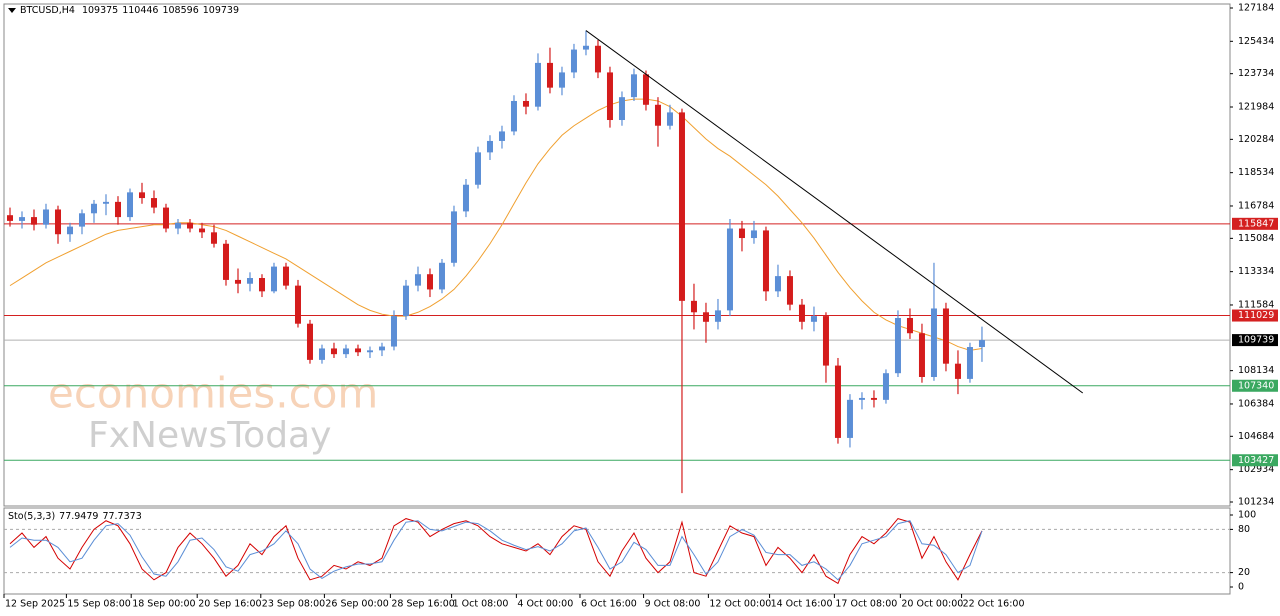  What do you see at coordinates (213, 393) in the screenshot?
I see `watermark: economies.com` at bounding box center [213, 393].